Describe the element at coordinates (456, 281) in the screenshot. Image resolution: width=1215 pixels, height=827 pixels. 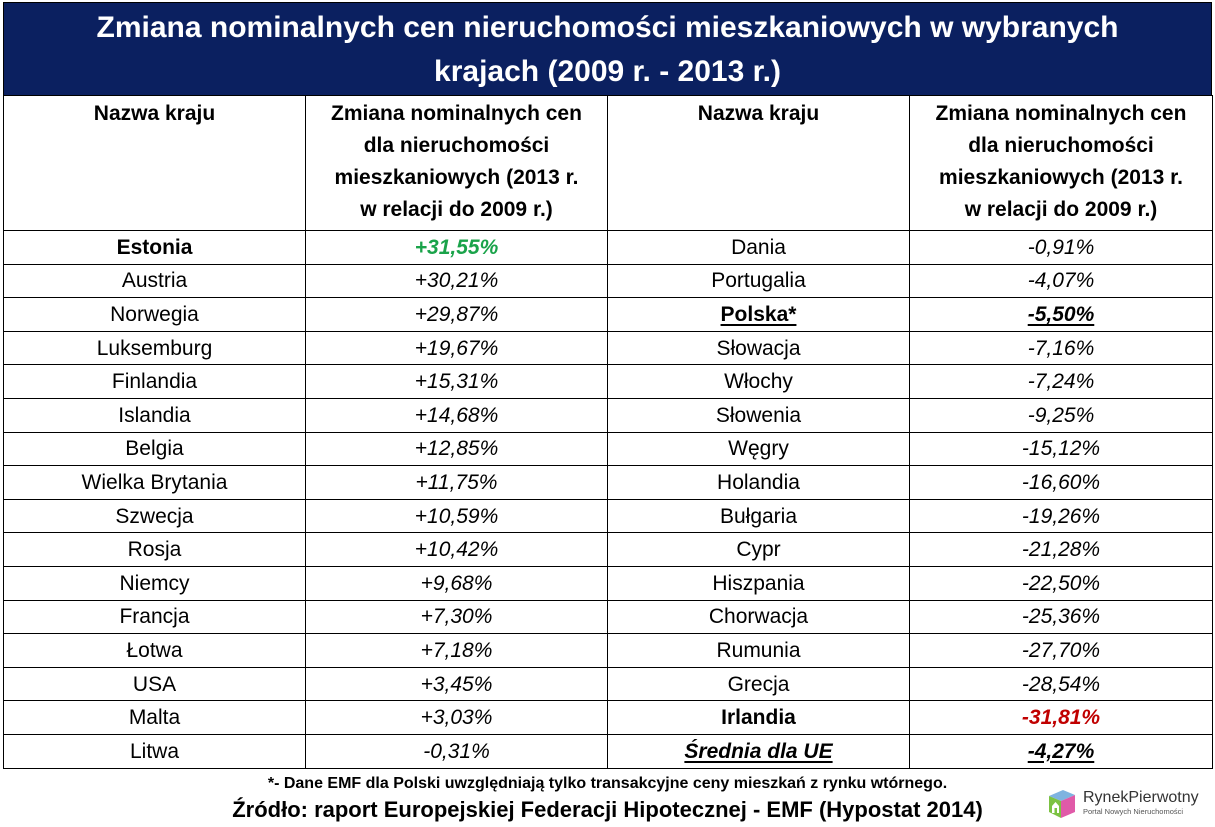
I see `value-cell: +30,21%` at that location.